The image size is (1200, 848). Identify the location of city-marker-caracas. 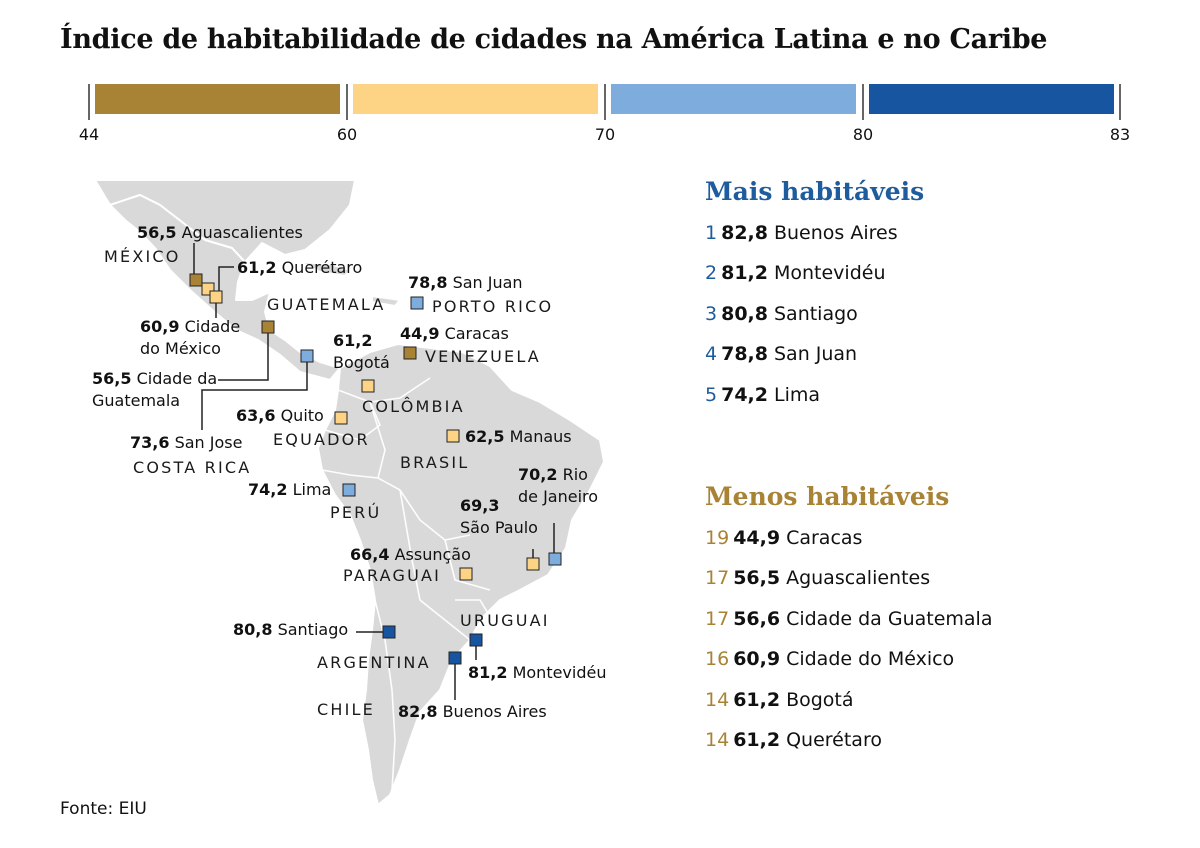
(410, 353).